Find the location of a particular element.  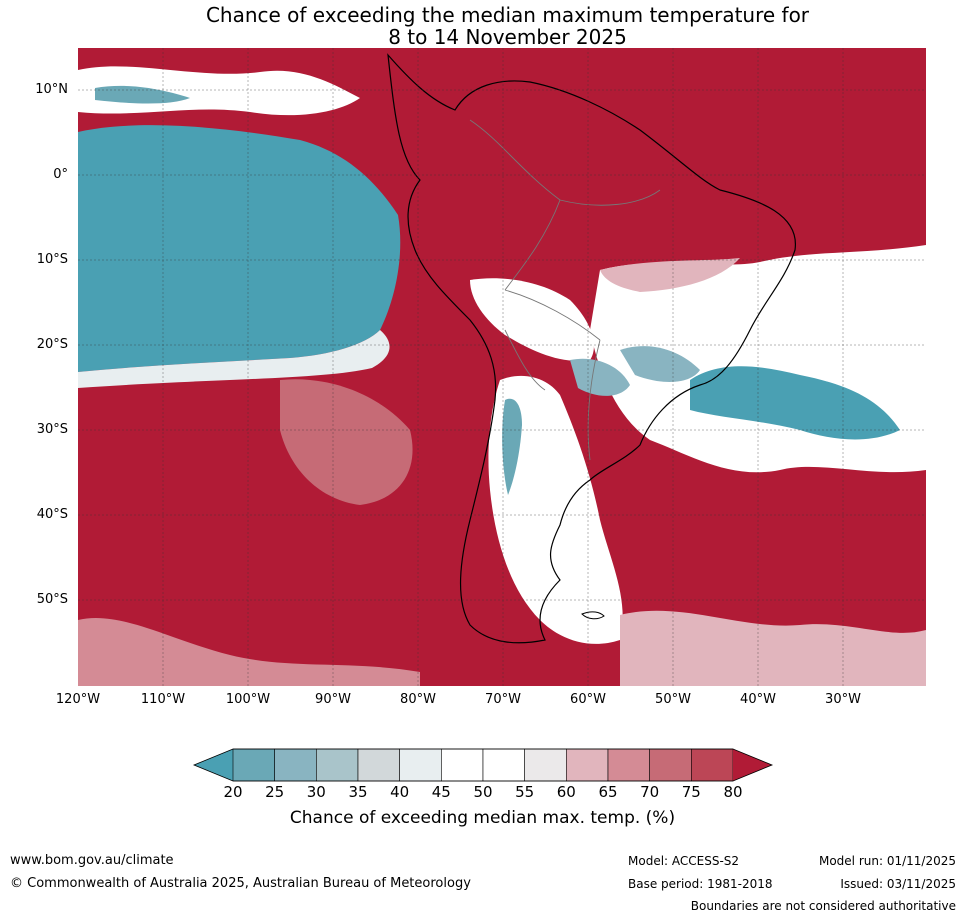

atlantic-teal-patch is located at coordinates (795, 403).